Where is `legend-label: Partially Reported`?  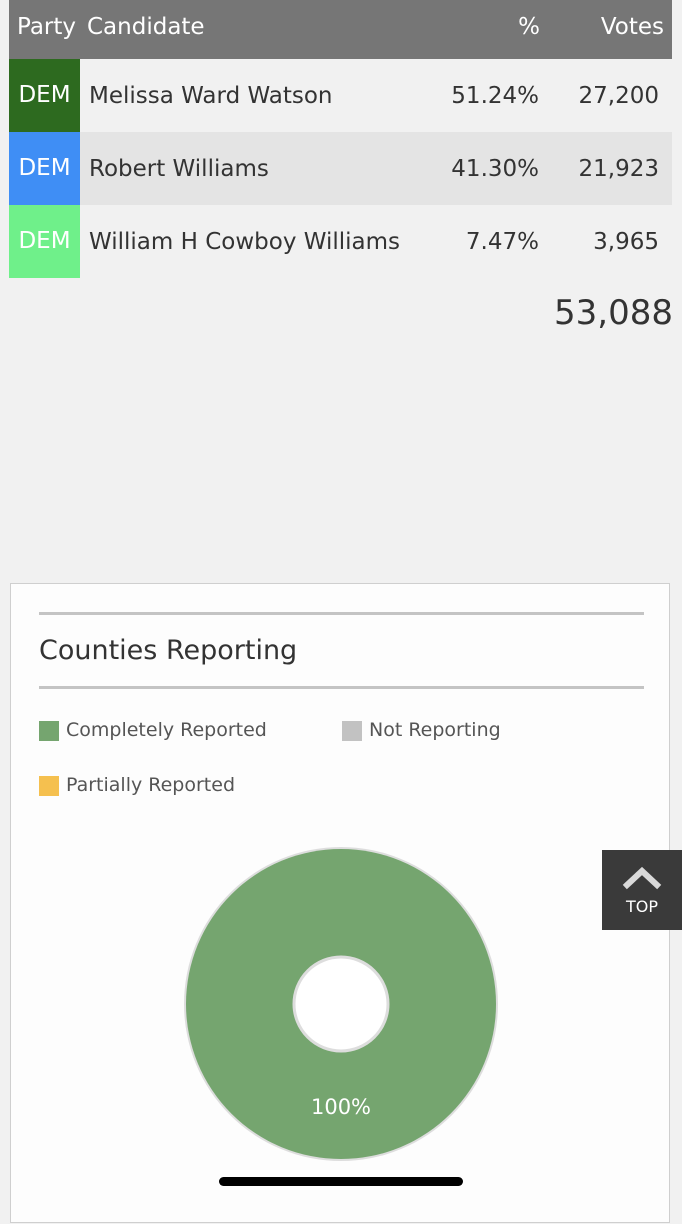 legend-label: Partially Reported is located at coordinates (151, 785).